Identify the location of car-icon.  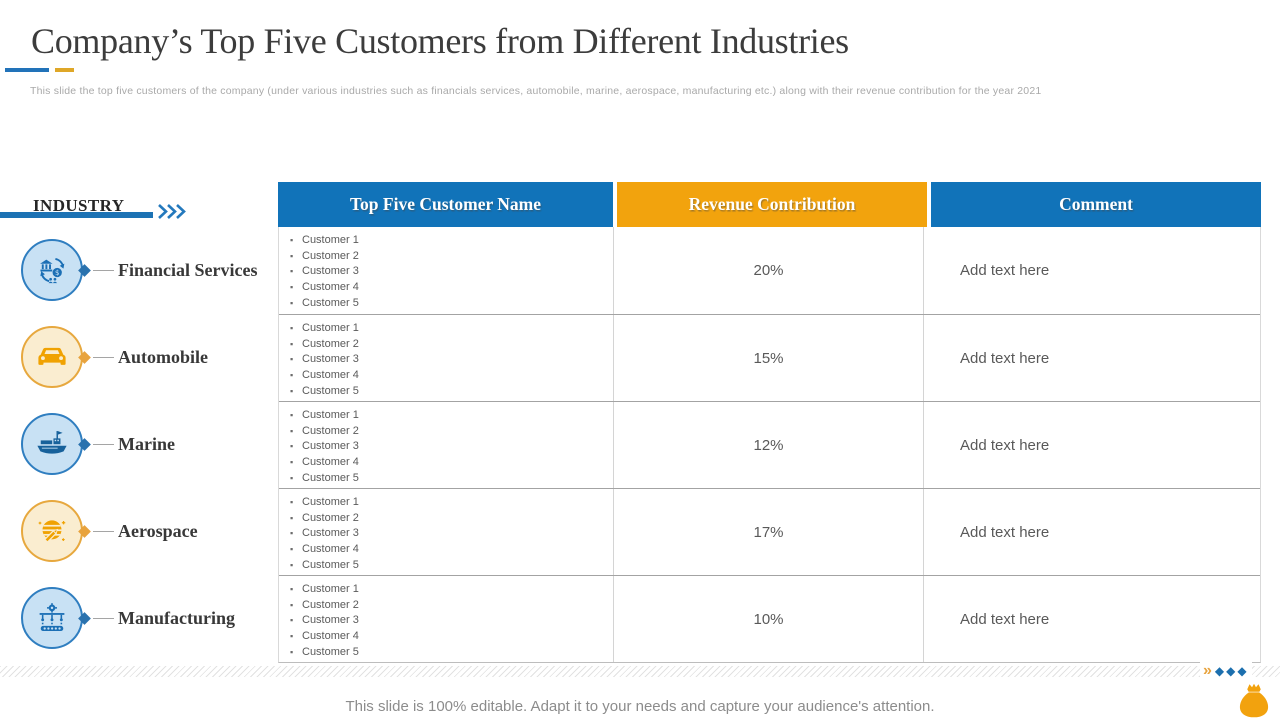
(52, 357).